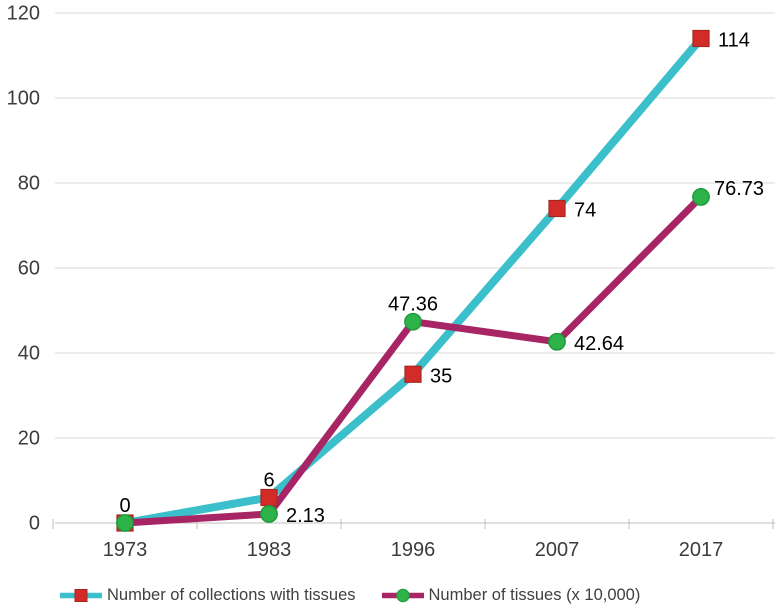  I want to click on data-label: 2.13, so click(305, 516).